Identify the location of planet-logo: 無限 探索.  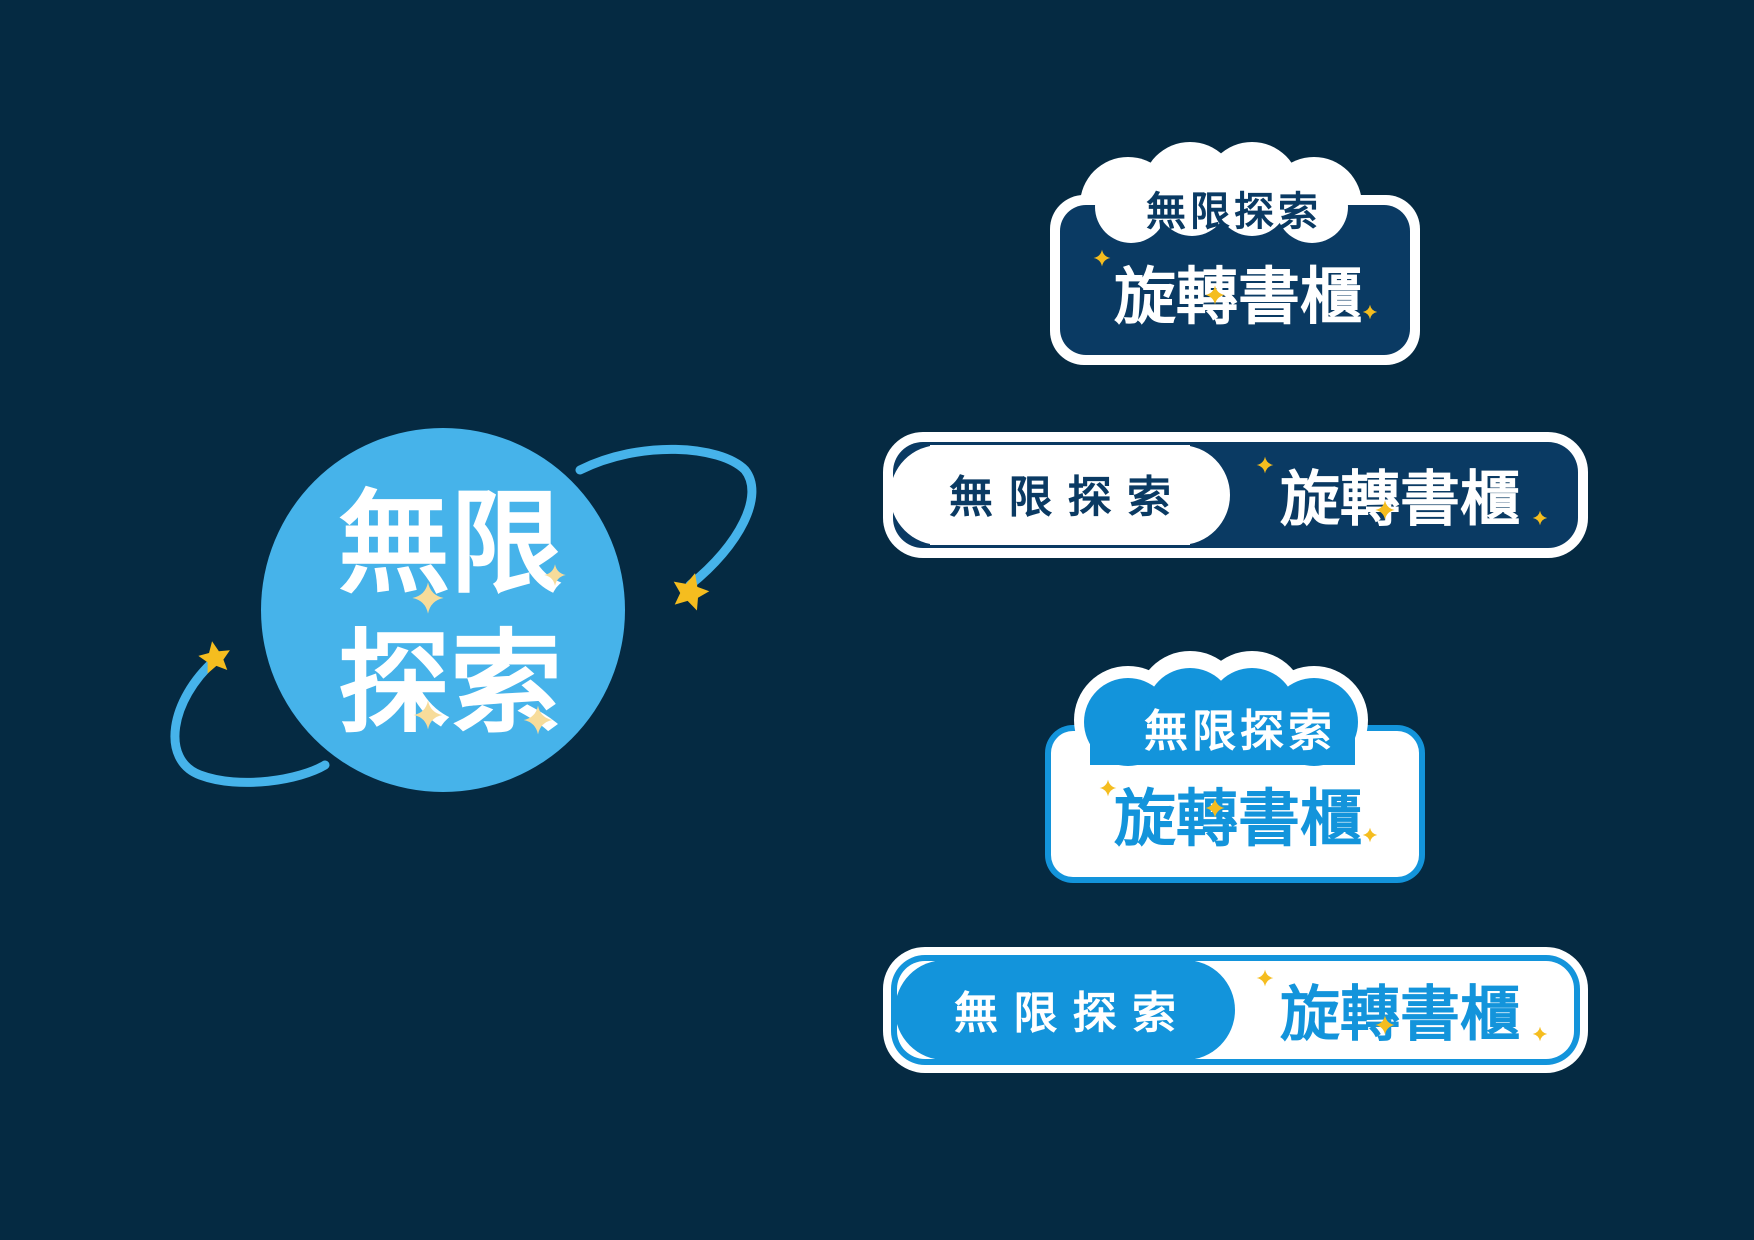
(463, 610).